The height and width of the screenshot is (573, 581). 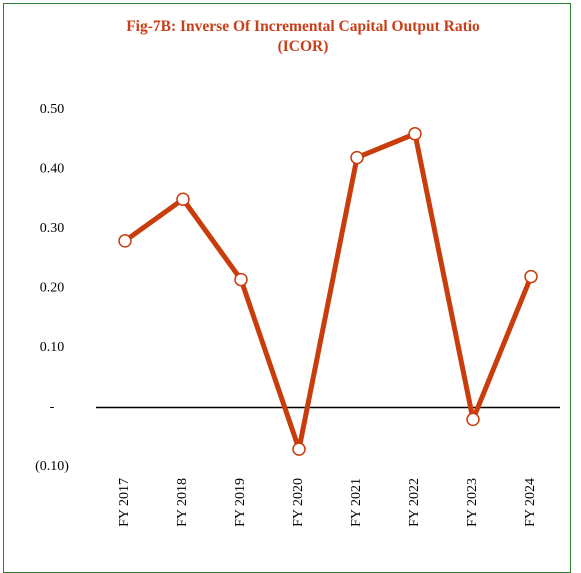 I want to click on x-tick-label: FY 2021, so click(x=356, y=502).